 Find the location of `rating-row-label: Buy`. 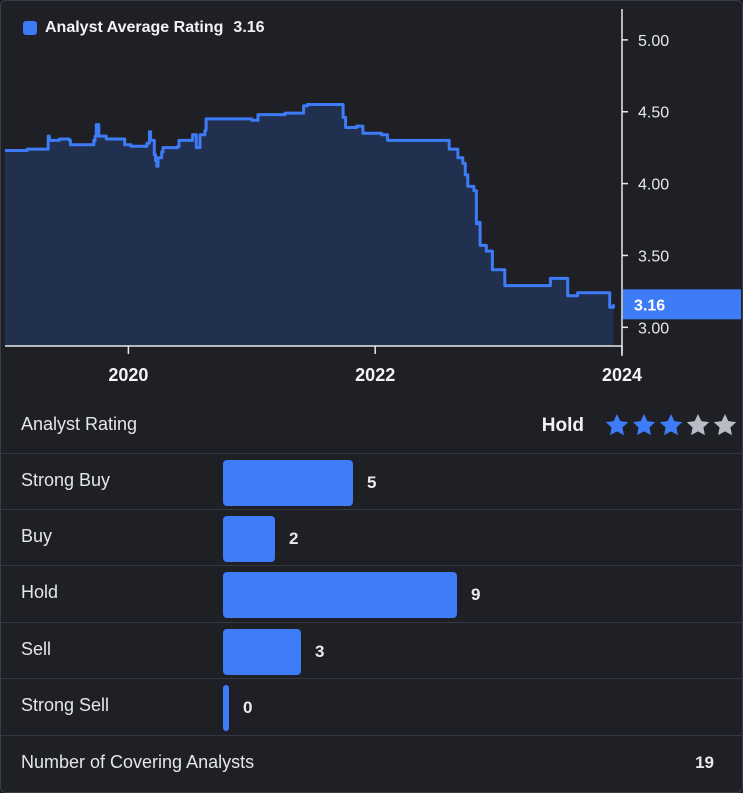

rating-row-label: Buy is located at coordinates (37, 536).